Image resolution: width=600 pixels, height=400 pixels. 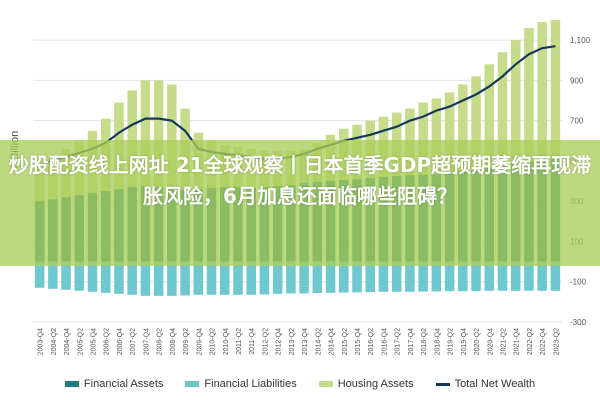 I want to click on x-tick-label: 2019-Q4, so click(x=464, y=341).